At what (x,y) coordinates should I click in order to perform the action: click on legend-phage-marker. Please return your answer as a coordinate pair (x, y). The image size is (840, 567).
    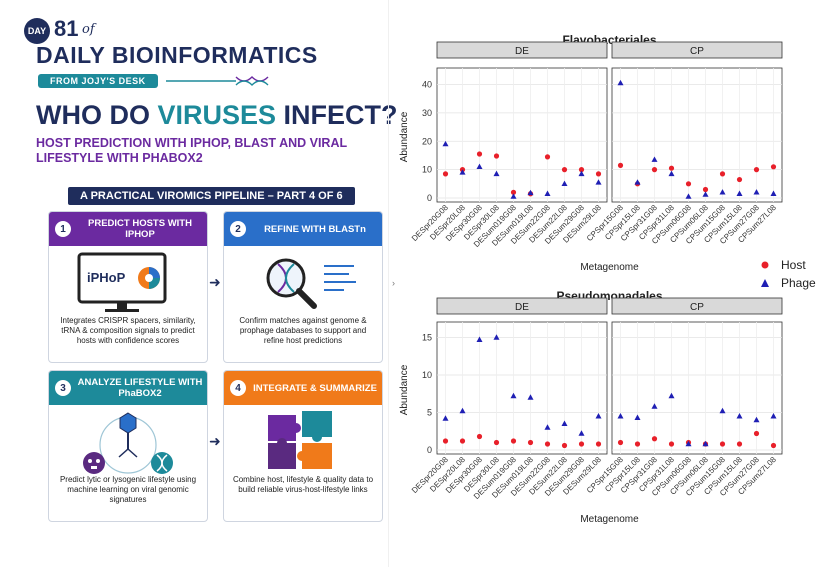
    Looking at the image, I should click on (765, 283).